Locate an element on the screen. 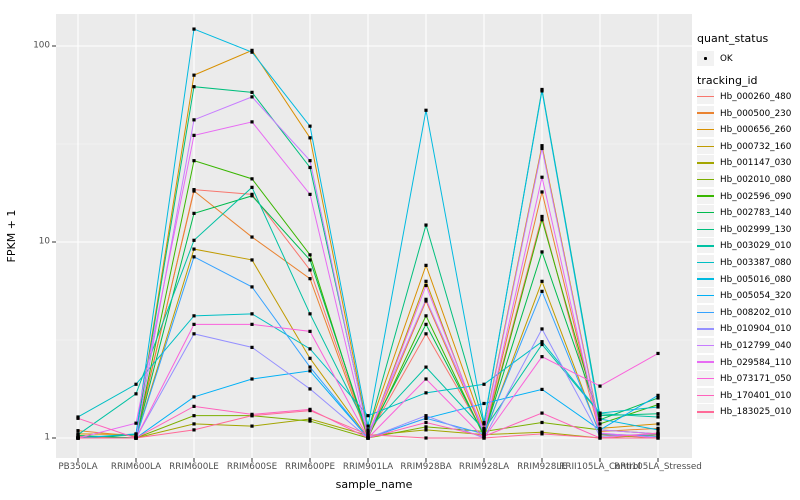 This screenshot has width=800, height=500. legend-item-Hb_000500_230: Hb_000500_230 is located at coordinates (748, 113).